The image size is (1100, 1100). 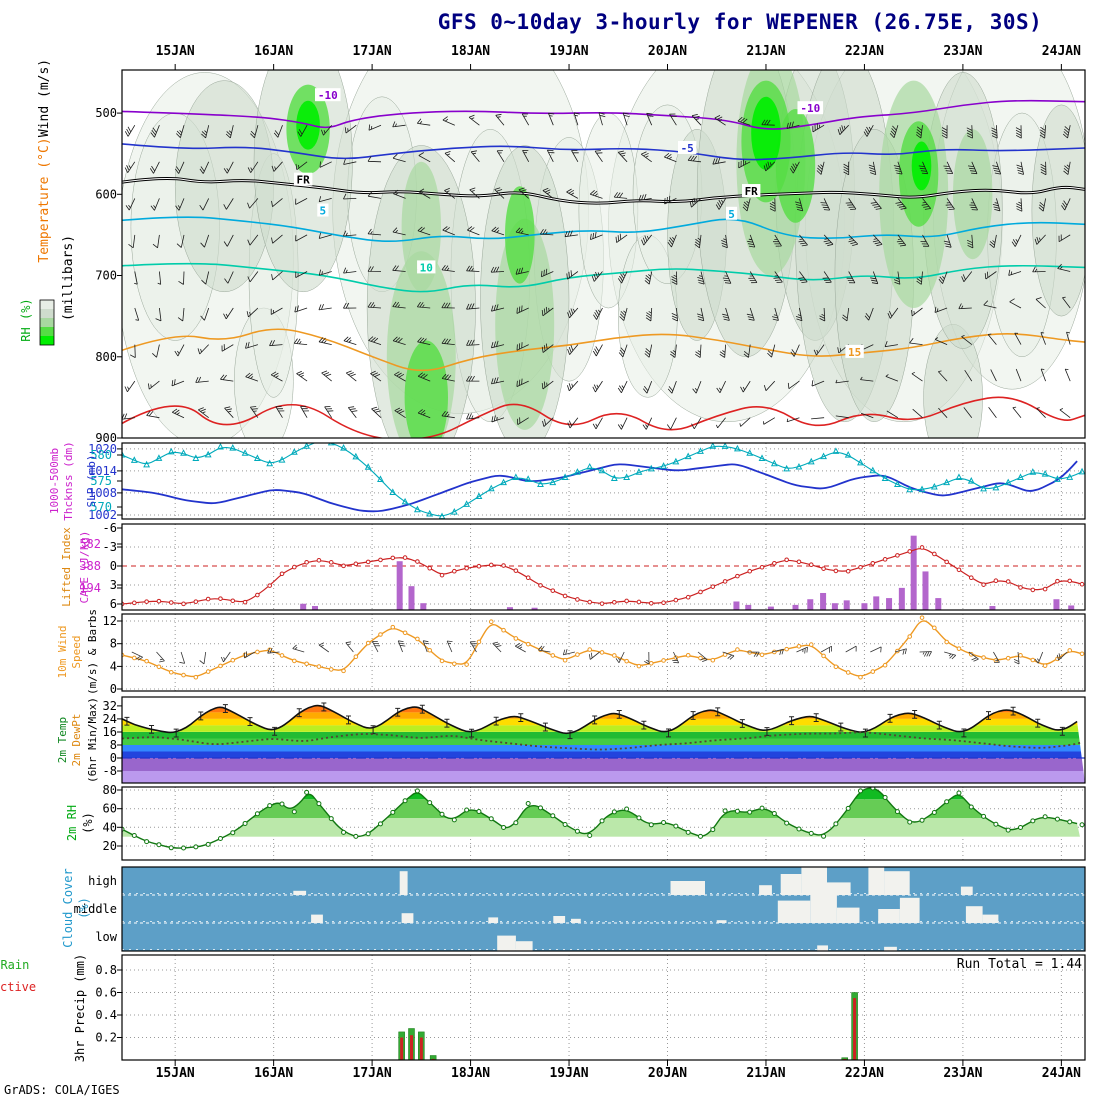 I want to click on contour-label: -5, so click(x=687, y=148).